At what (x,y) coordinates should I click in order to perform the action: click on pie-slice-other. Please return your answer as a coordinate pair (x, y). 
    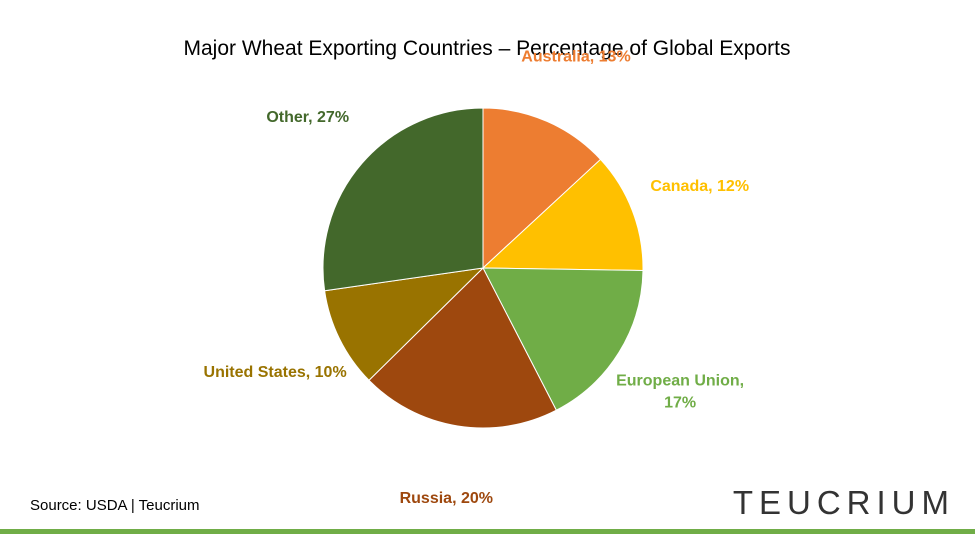
    Looking at the image, I should click on (403, 199).